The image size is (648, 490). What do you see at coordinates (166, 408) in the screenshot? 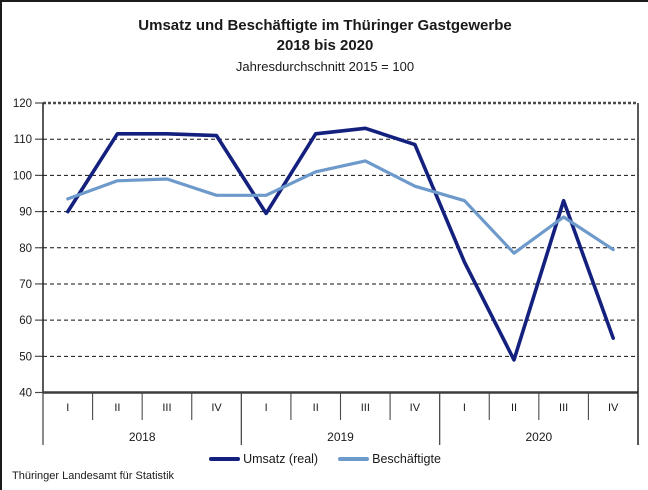
I see `quarter-label-2018-III: III` at bounding box center [166, 408].